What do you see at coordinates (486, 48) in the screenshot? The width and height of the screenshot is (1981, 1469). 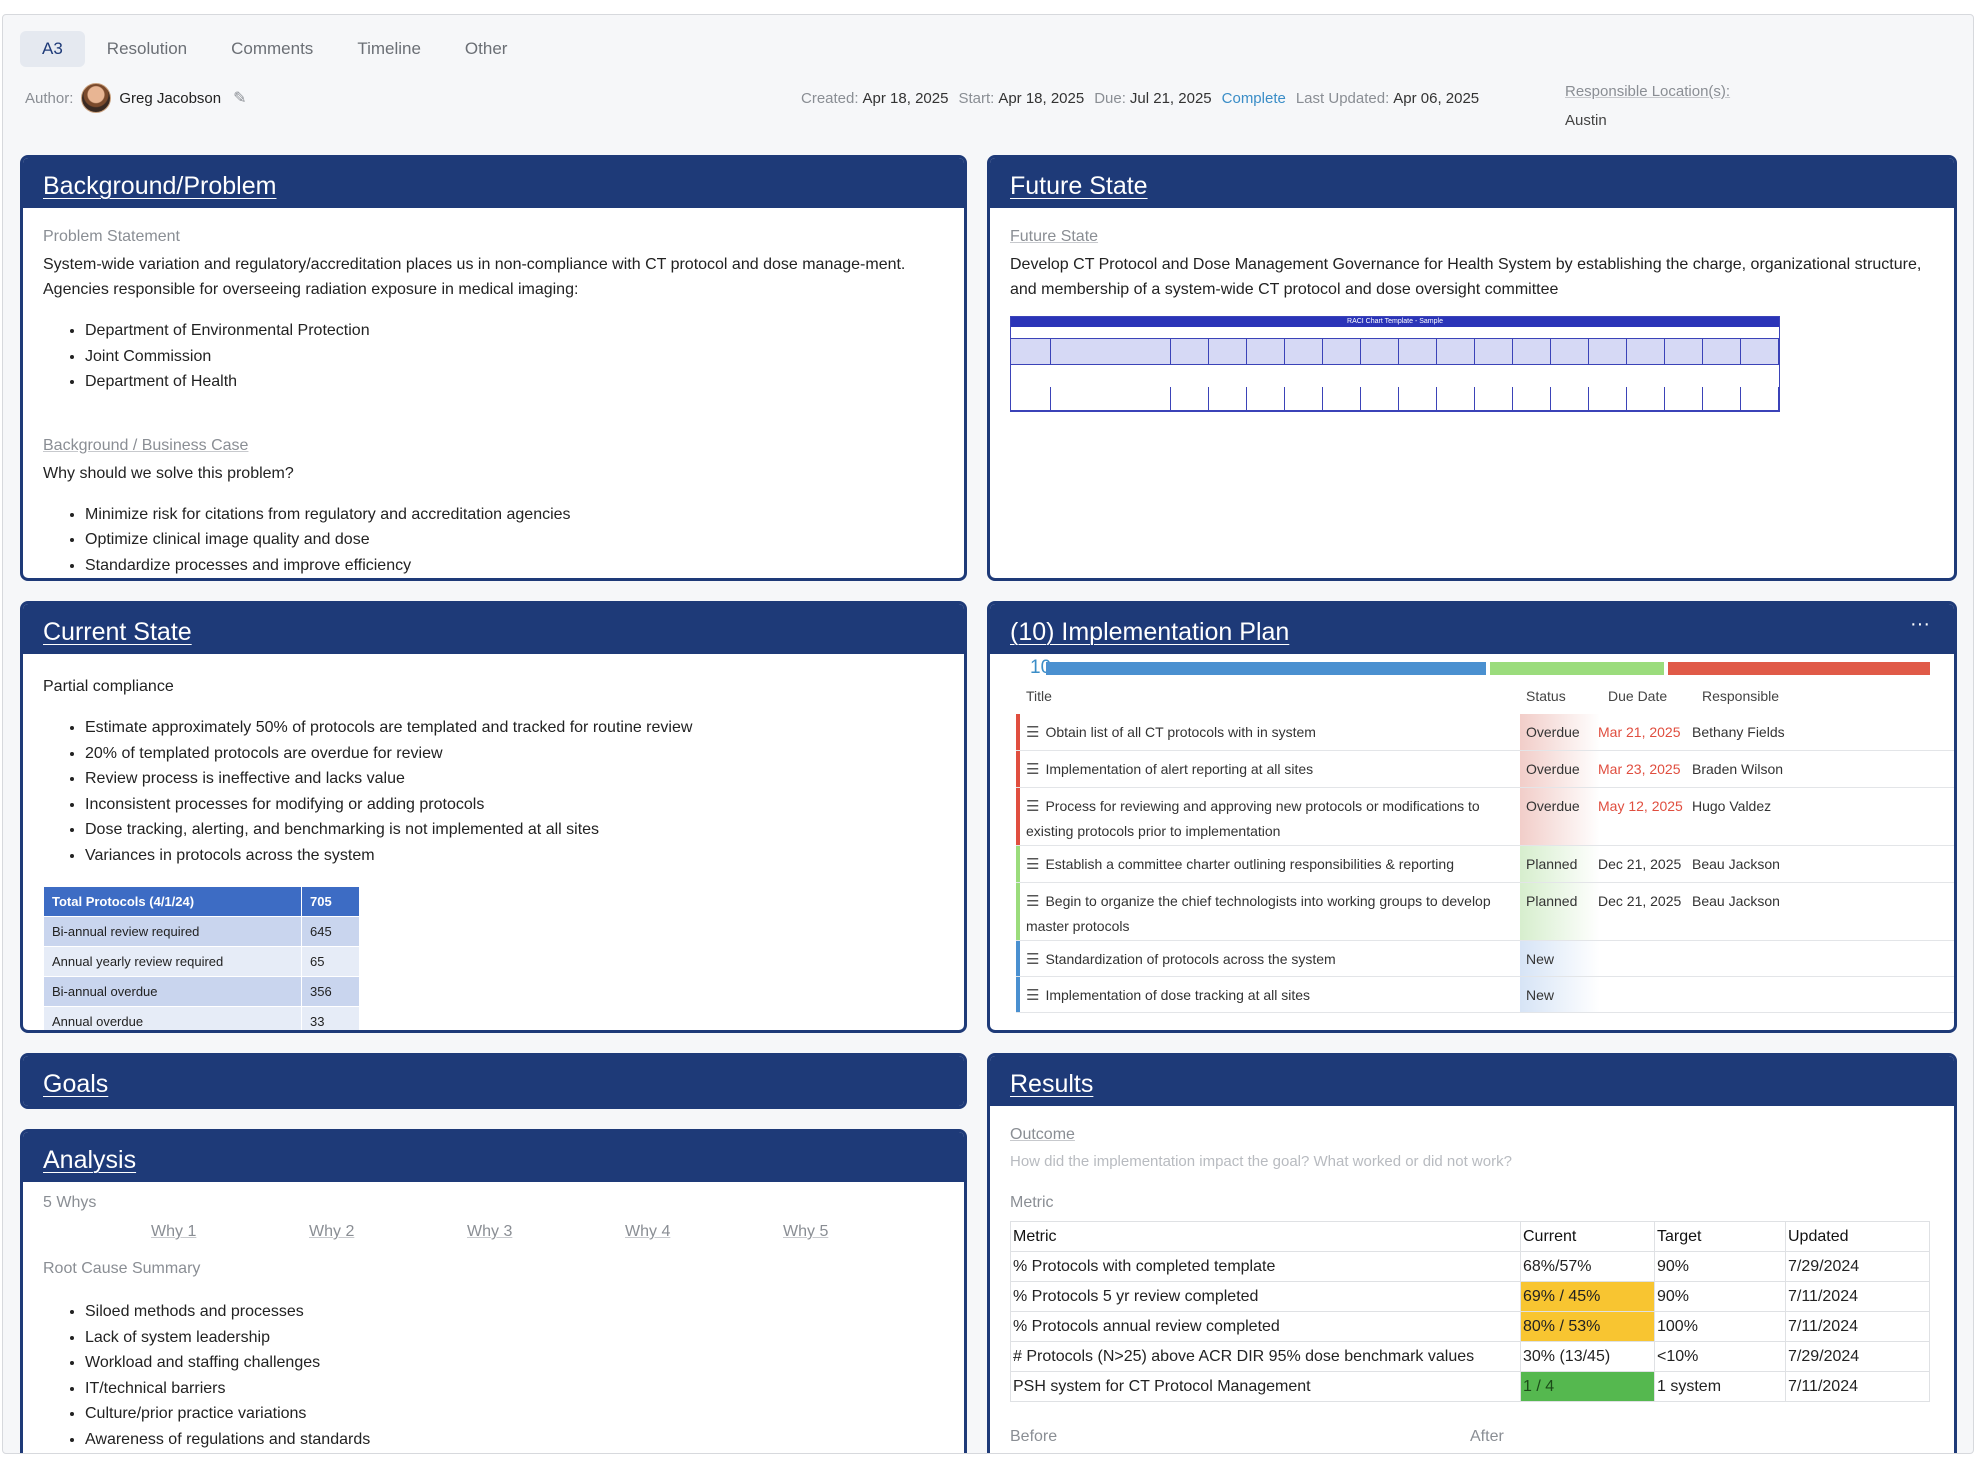 I see `tab-other: Other` at bounding box center [486, 48].